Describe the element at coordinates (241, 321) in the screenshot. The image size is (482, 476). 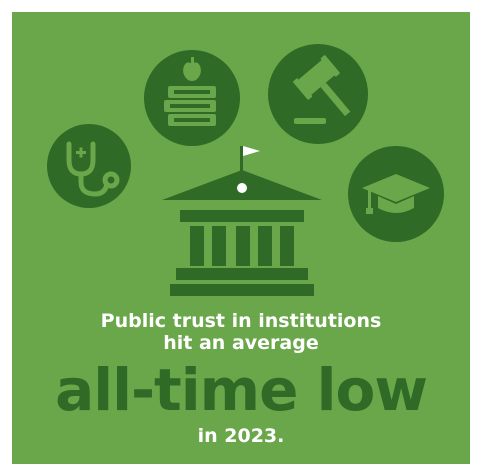
I see `headline-line-1: Public trust in institutions` at that location.